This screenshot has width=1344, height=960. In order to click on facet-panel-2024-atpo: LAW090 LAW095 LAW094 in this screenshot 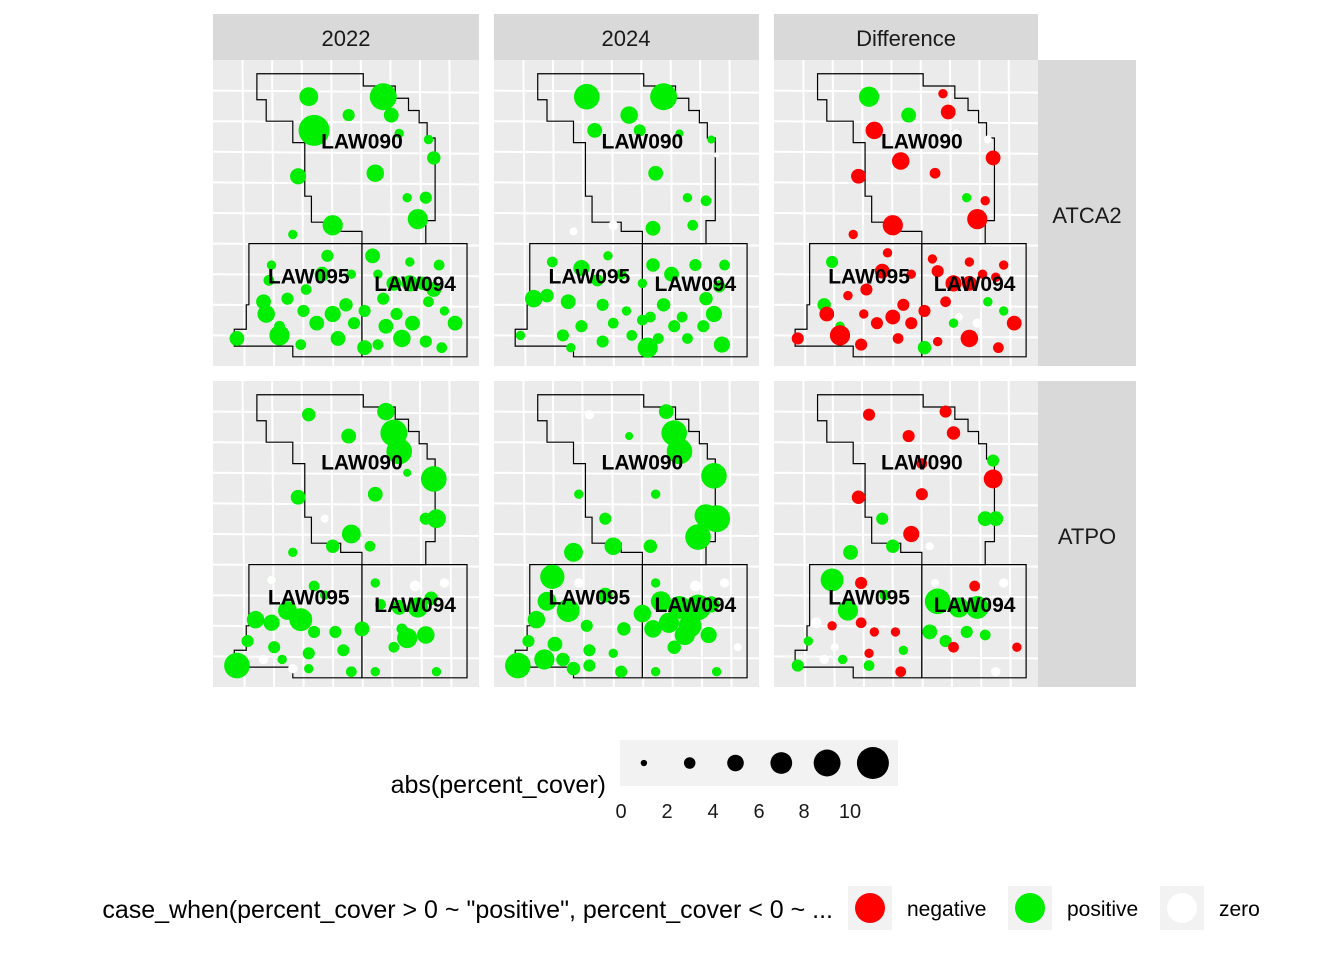, I will do `click(626, 534)`.